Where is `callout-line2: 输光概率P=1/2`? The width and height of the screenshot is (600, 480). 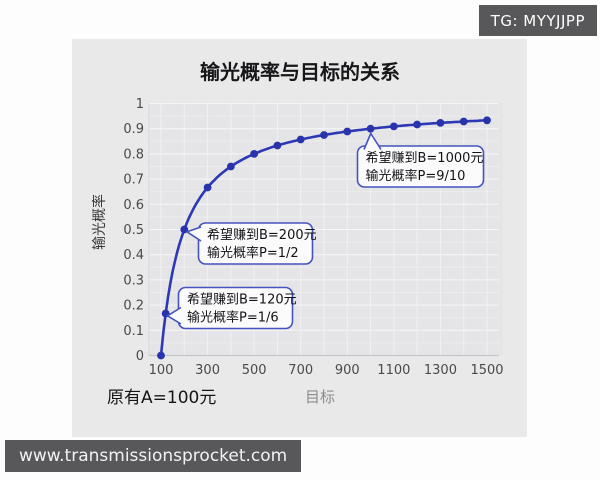
callout-line2: 输光概率P=1/2 is located at coordinates (253, 253).